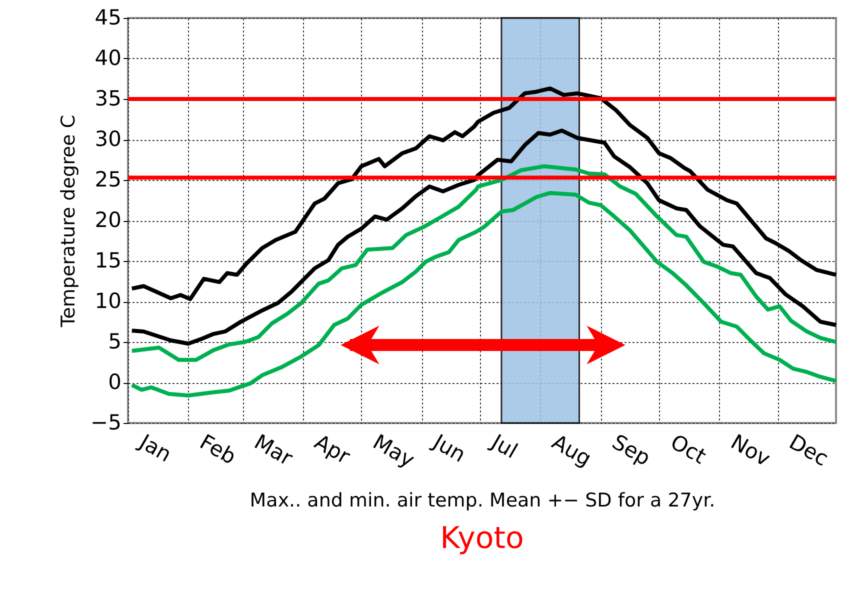 Image resolution: width=846 pixels, height=592 pixels. What do you see at coordinates (393, 451) in the screenshot?
I see `x-tick-label: May` at bounding box center [393, 451].